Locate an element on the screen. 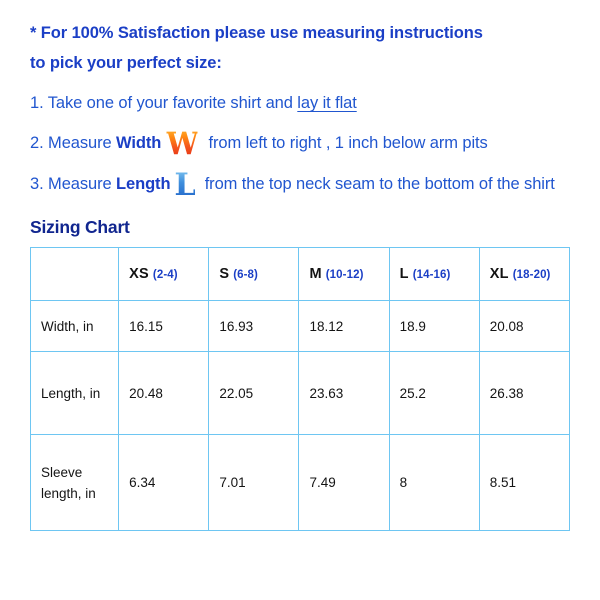 The image size is (600, 600). table-header-xl: XL (18-20) is located at coordinates (524, 274).